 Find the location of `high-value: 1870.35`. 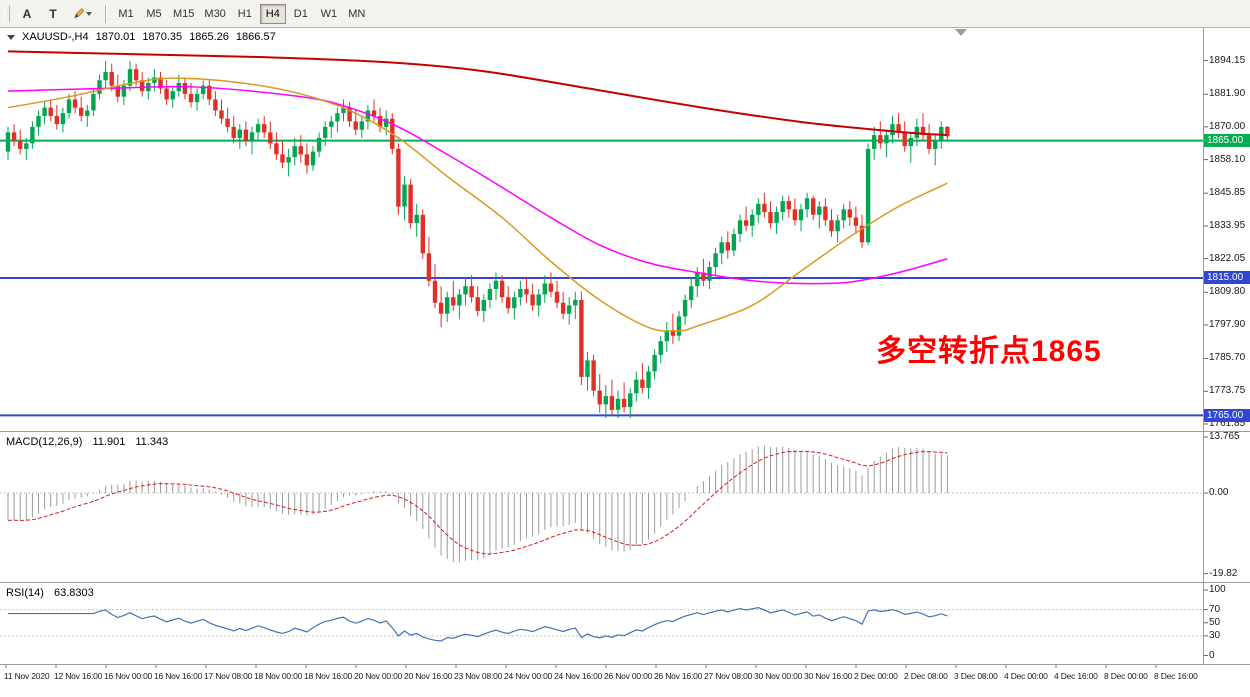

high-value: 1870.35 is located at coordinates (162, 37).